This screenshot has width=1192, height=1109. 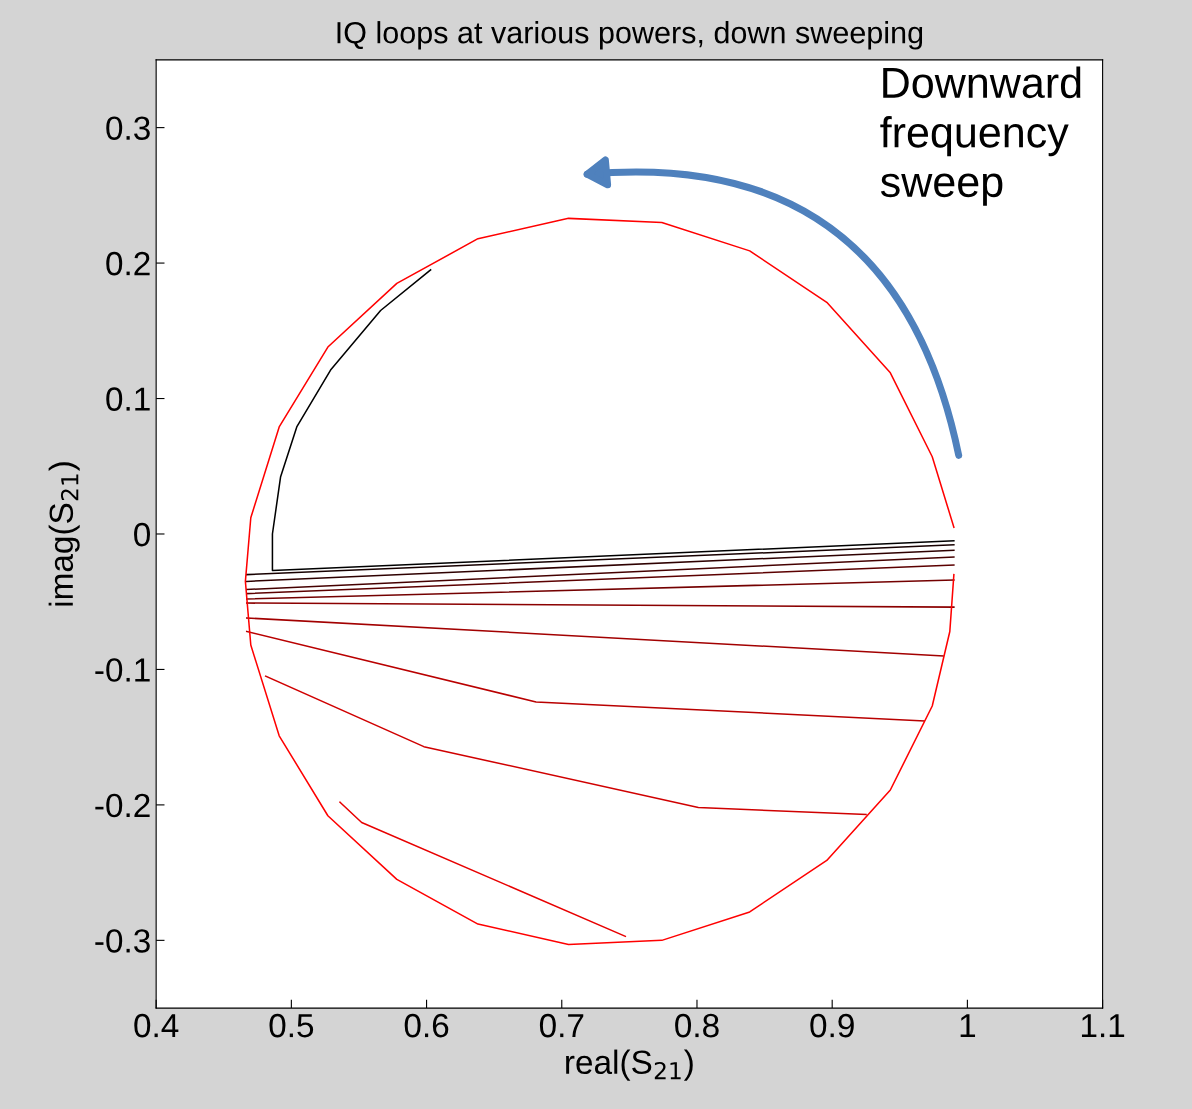 I want to click on y-tick-label: -0.1, so click(x=122, y=670).